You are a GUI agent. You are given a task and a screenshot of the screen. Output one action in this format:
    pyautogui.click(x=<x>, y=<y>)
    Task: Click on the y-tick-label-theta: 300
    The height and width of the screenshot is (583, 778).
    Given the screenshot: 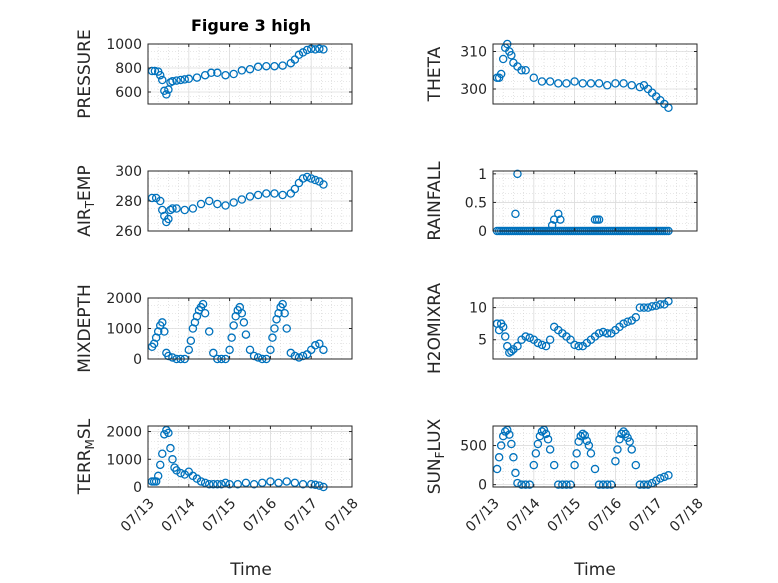 What is the action you would take?
    pyautogui.click(x=473, y=90)
    